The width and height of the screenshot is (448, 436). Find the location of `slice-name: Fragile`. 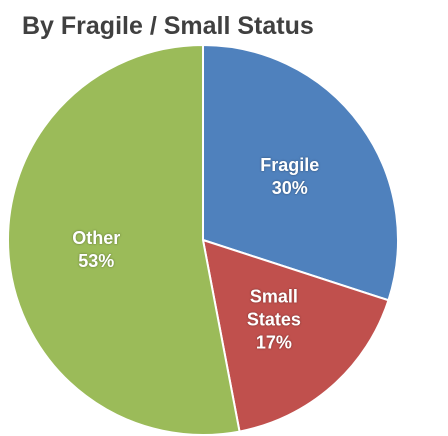

slice-name: Fragile is located at coordinates (290, 164).